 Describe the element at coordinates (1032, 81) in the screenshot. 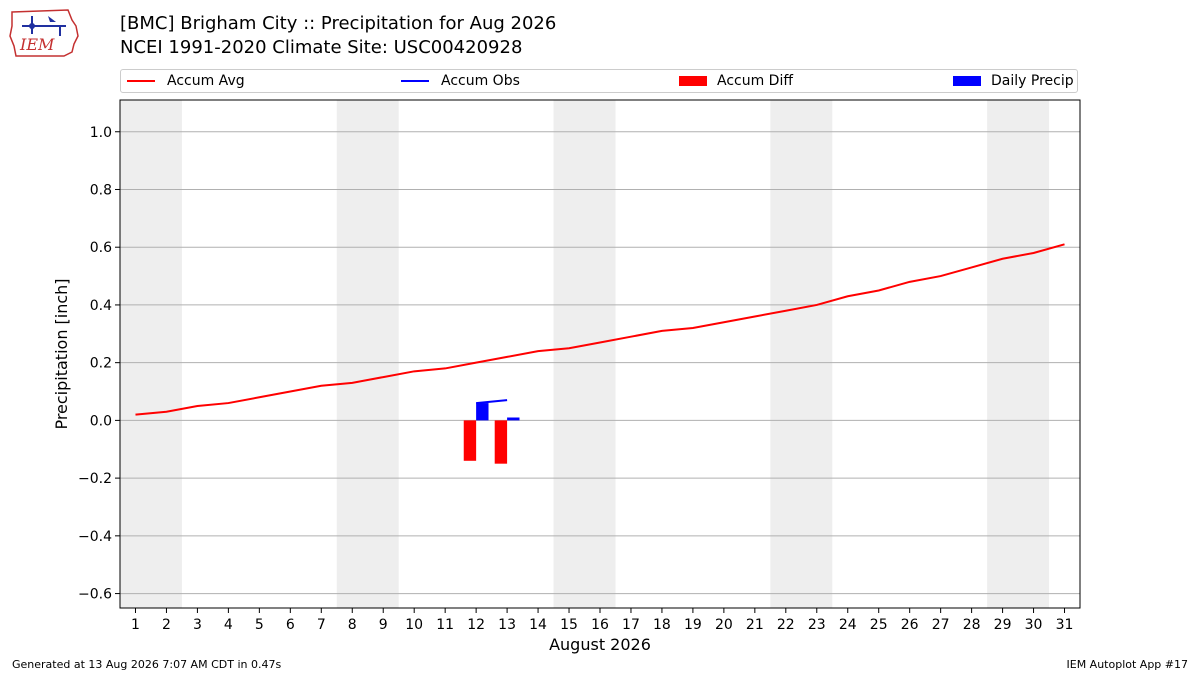

I see `legend-label-daily-precip: Daily Precip` at that location.